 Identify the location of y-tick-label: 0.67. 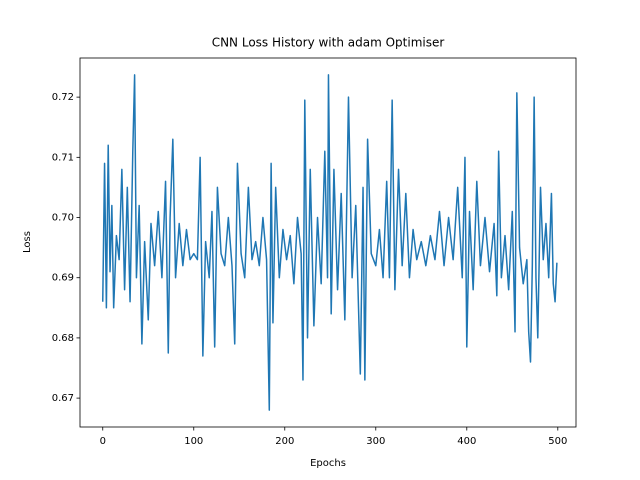
(63, 398).